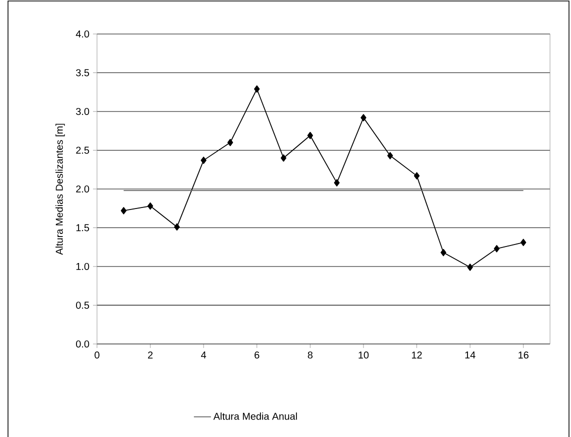  What do you see at coordinates (83, 150) in the screenshot?
I see `y-tick-label: 2.5` at bounding box center [83, 150].